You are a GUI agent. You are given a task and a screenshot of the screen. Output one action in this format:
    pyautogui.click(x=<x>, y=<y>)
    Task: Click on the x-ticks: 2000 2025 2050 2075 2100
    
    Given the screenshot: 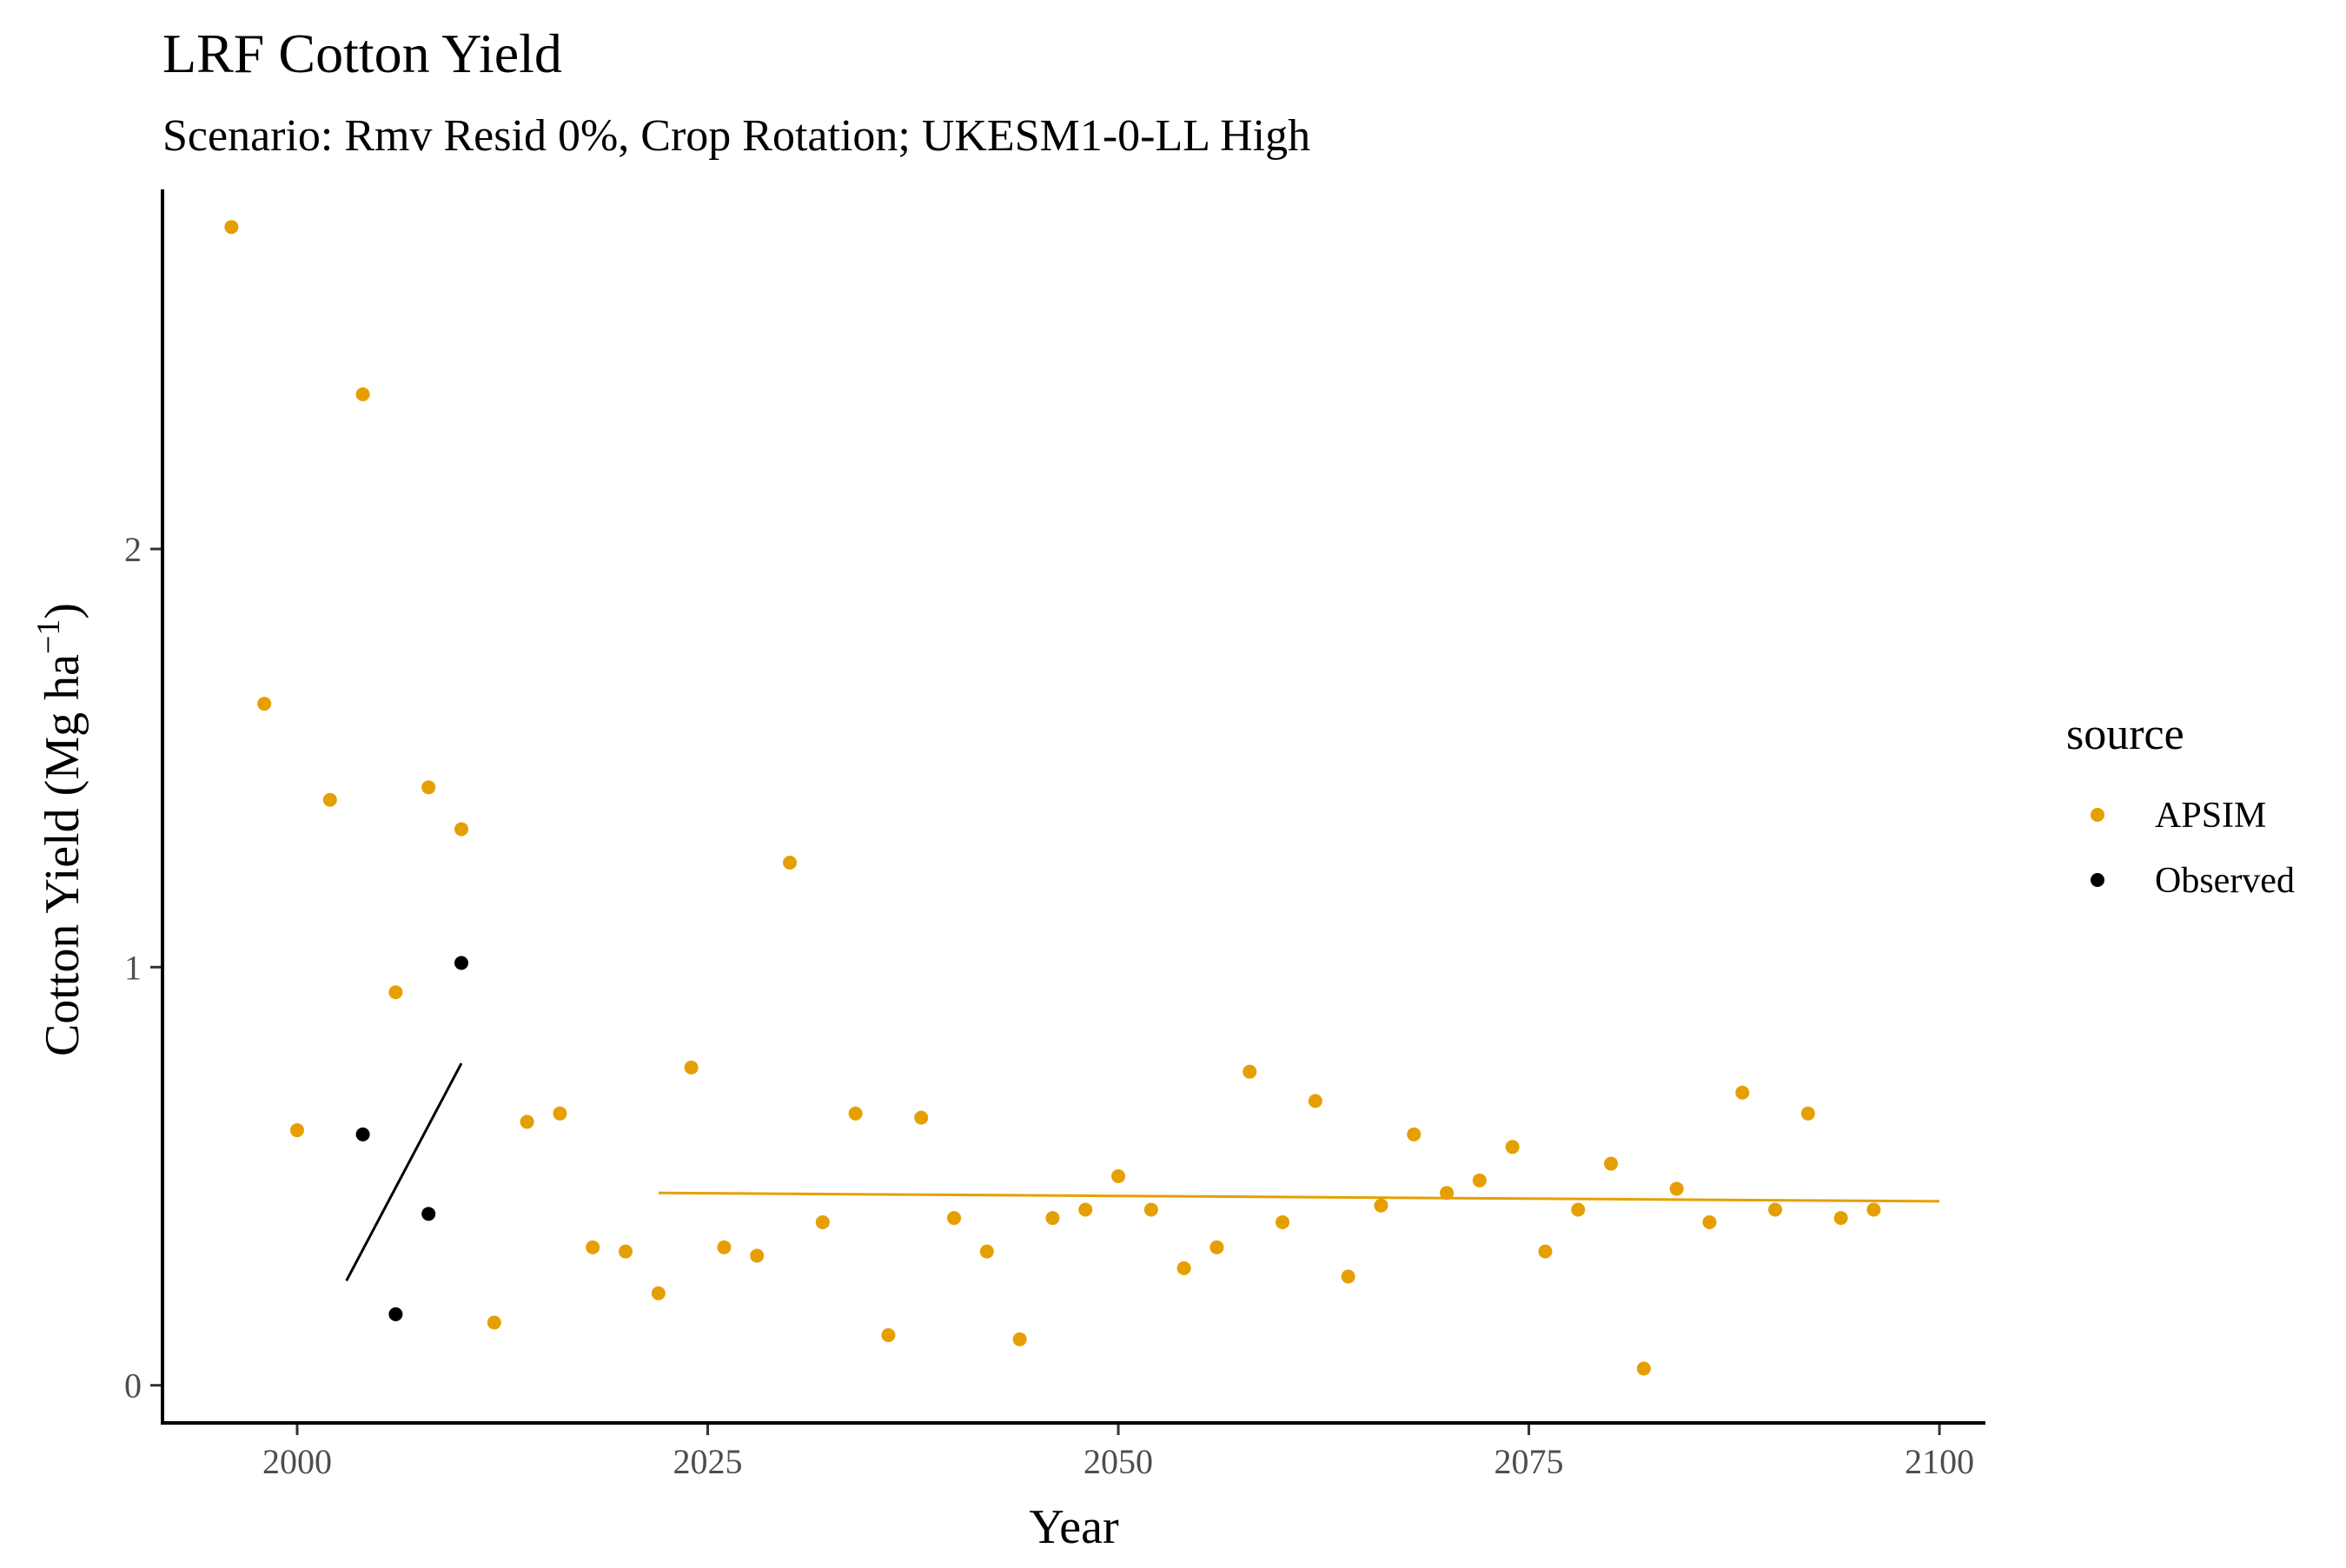 What is the action you would take?
    pyautogui.click(x=1118, y=1453)
    